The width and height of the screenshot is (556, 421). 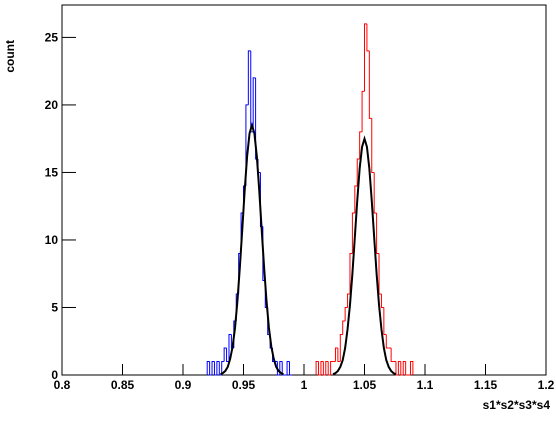 I want to click on y-tick-label: 20, so click(x=52, y=105).